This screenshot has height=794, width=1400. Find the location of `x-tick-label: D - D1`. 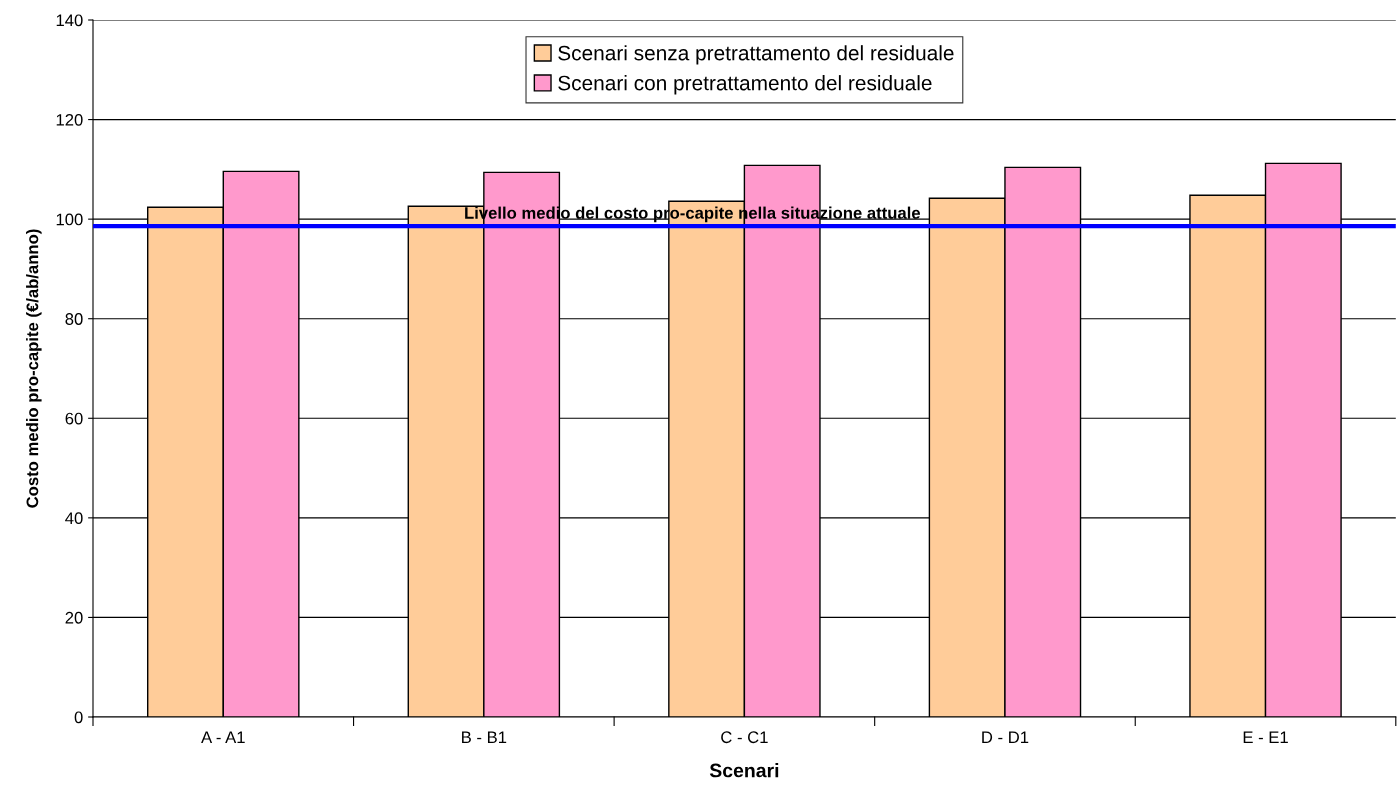

x-tick-label: D - D1 is located at coordinates (1005, 737).